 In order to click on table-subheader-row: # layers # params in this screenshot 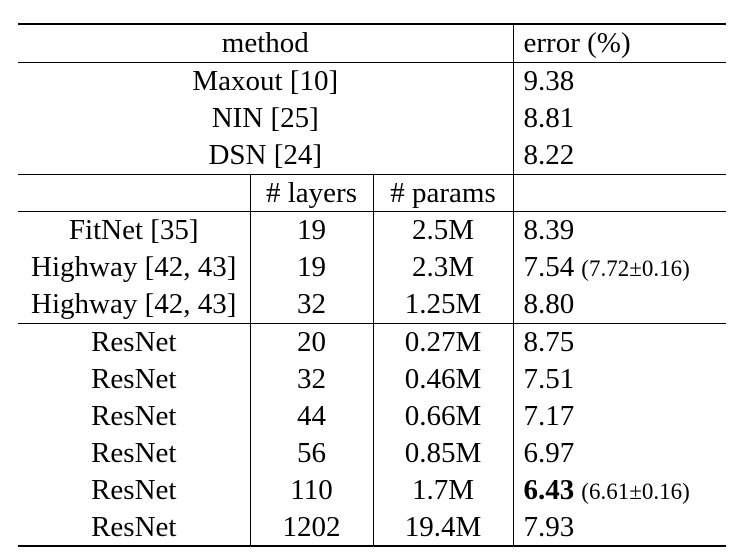, I will do `click(372, 193)`.